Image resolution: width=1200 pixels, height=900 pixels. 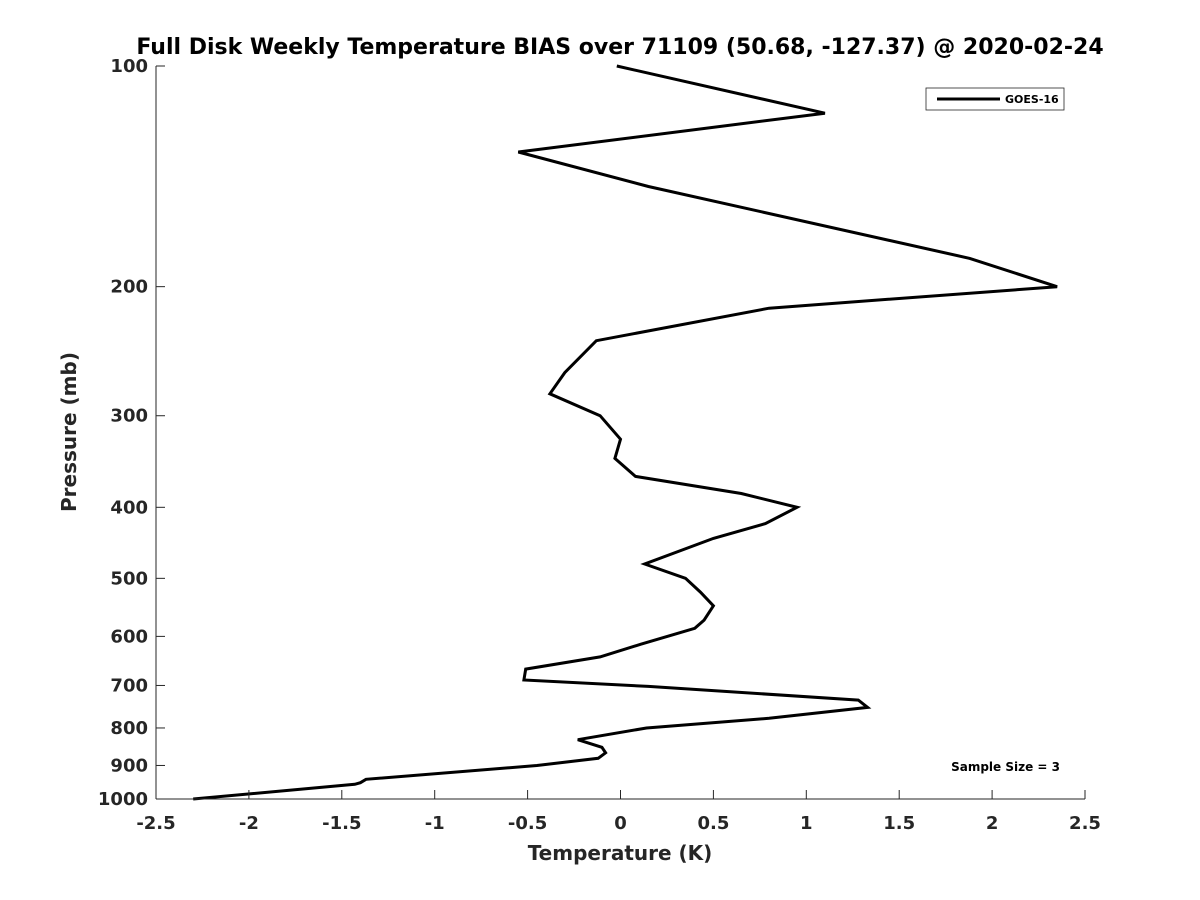 What do you see at coordinates (123, 799) in the screenshot?
I see `y-tick-label: 1000` at bounding box center [123, 799].